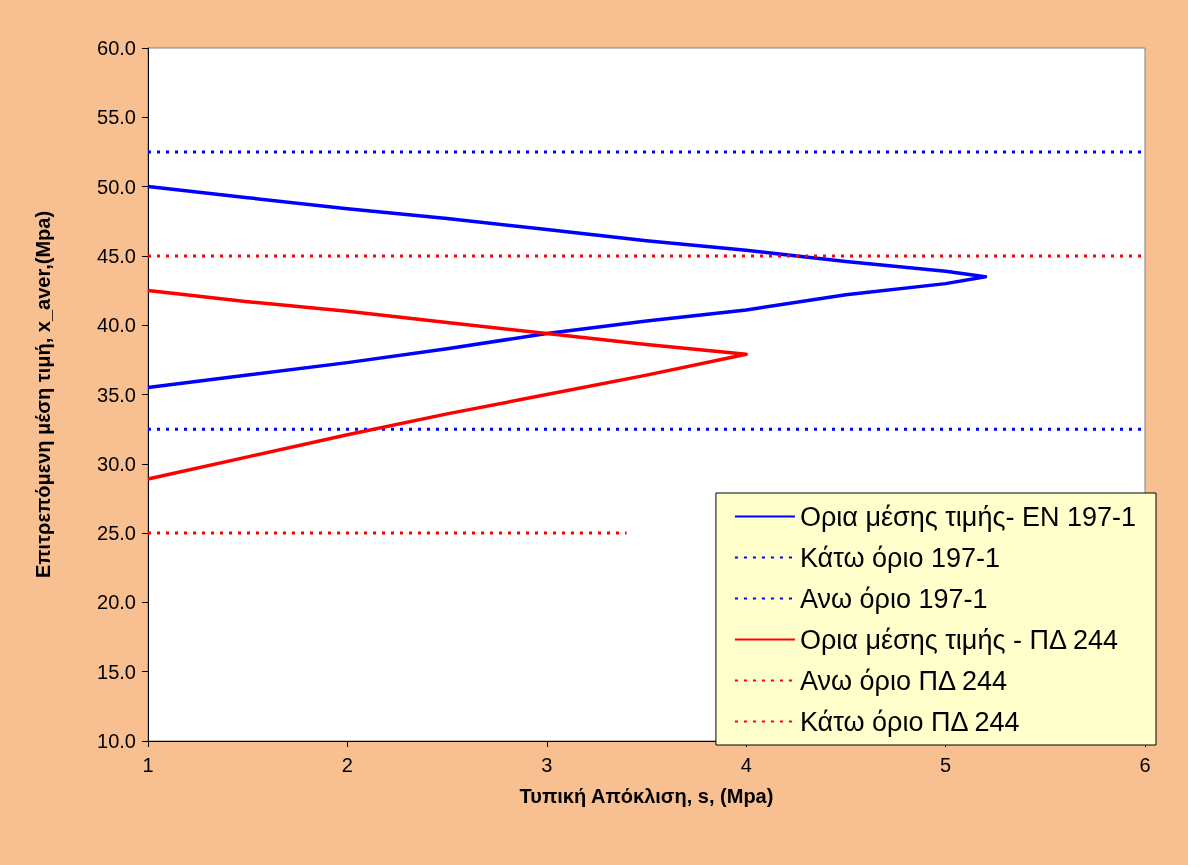 The width and height of the screenshot is (1188, 865). Describe the element at coordinates (116, 325) in the screenshot. I see `y-tick-label: 40.0` at that location.